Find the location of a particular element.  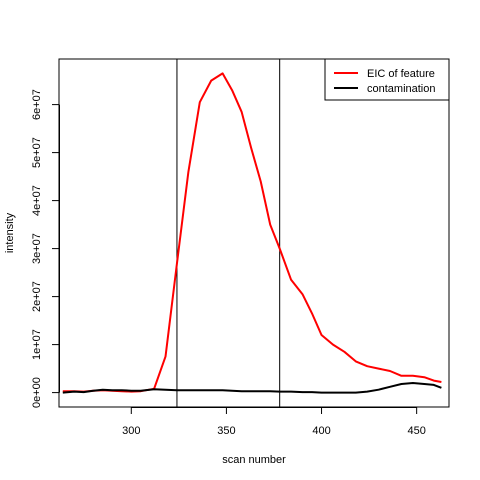

legend-label-eic: EIC of feature is located at coordinates (401, 74).